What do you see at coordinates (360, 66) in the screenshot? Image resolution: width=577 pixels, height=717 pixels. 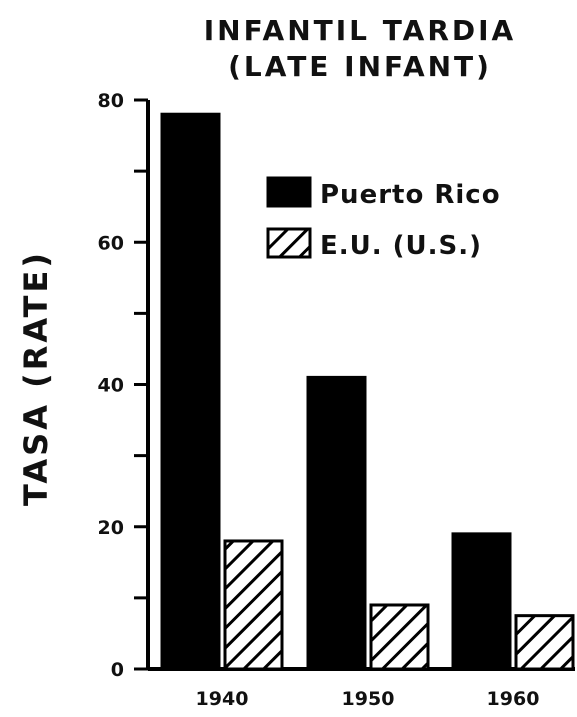 I see `chart-subtitle: (LATE INFANT)` at bounding box center [360, 66].